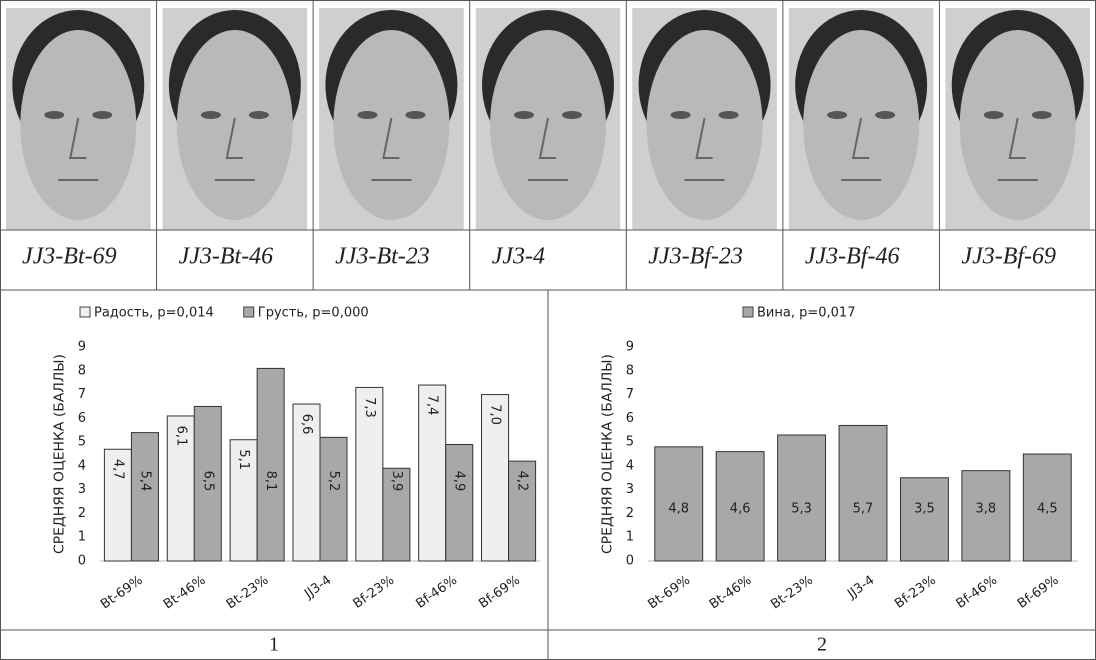 The image size is (1096, 660). What do you see at coordinates (924, 509) in the screenshot?
I see `value-label: 3,5` at bounding box center [924, 509].